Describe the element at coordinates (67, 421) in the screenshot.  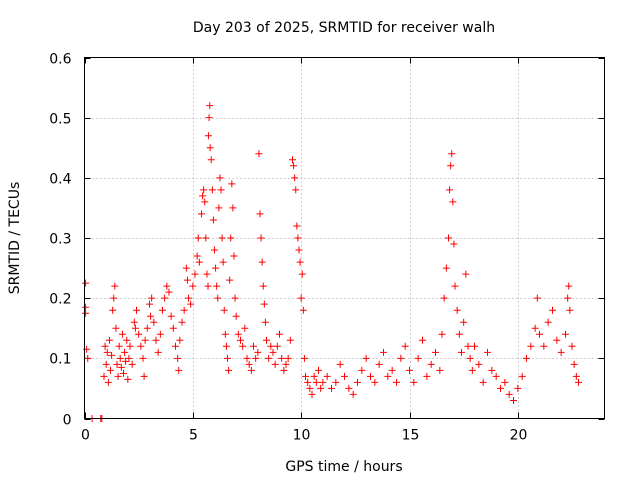
I see `y-tick-label: 0` at that location.